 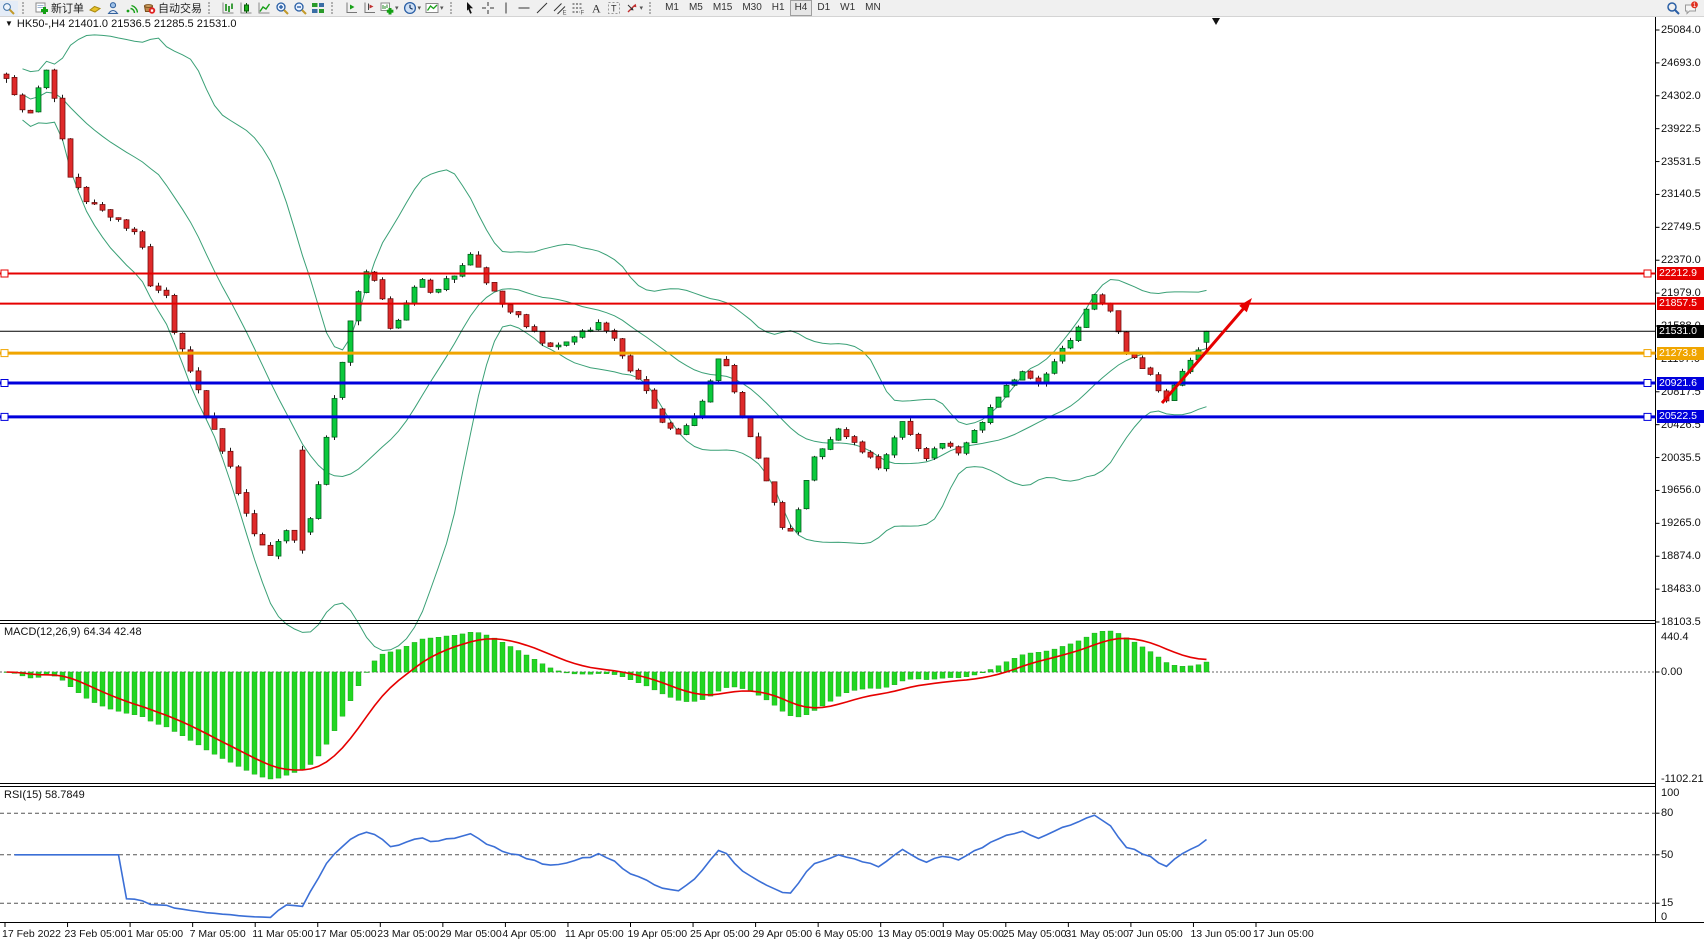 What do you see at coordinates (351, 8) in the screenshot?
I see `indicators-button` at bounding box center [351, 8].